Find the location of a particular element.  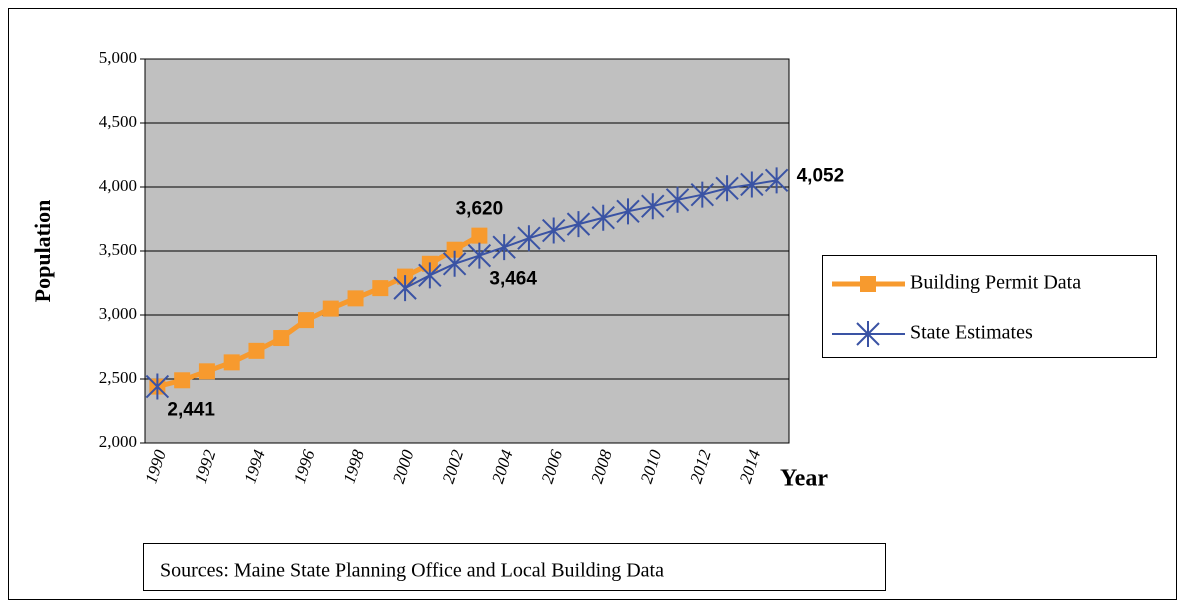

source-box is located at coordinates (514, 567).